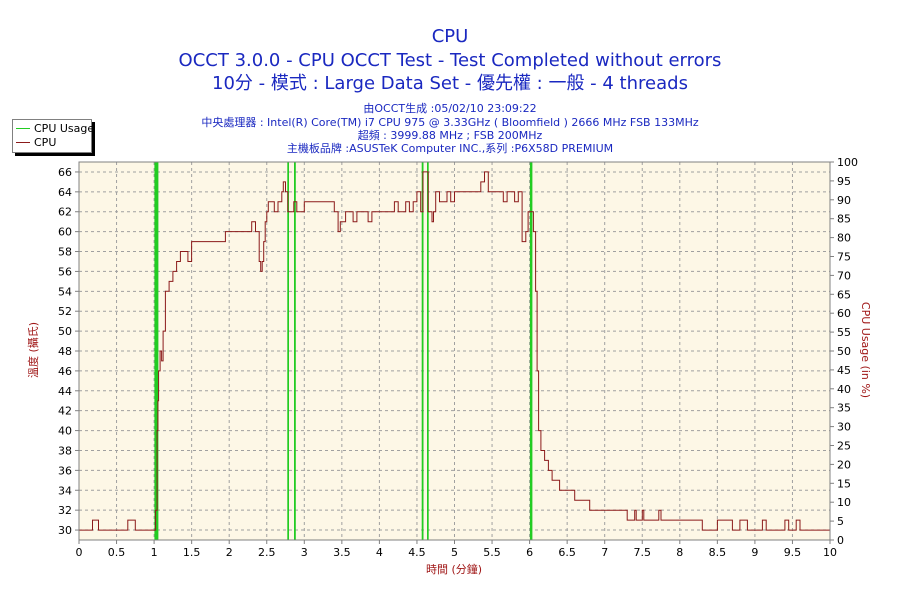  I want to click on x-tick-label: 4, so click(379, 552).